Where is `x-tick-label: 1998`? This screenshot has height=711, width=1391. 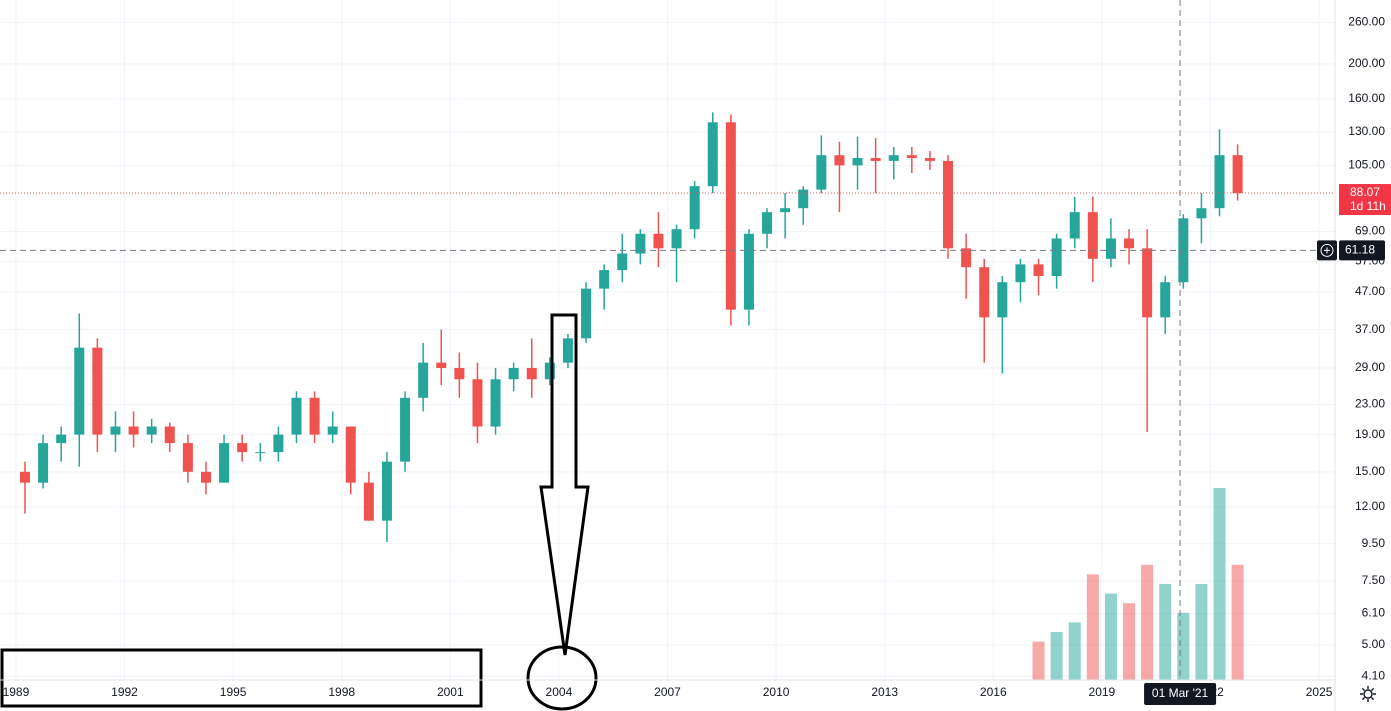 x-tick-label: 1998 is located at coordinates (341, 692).